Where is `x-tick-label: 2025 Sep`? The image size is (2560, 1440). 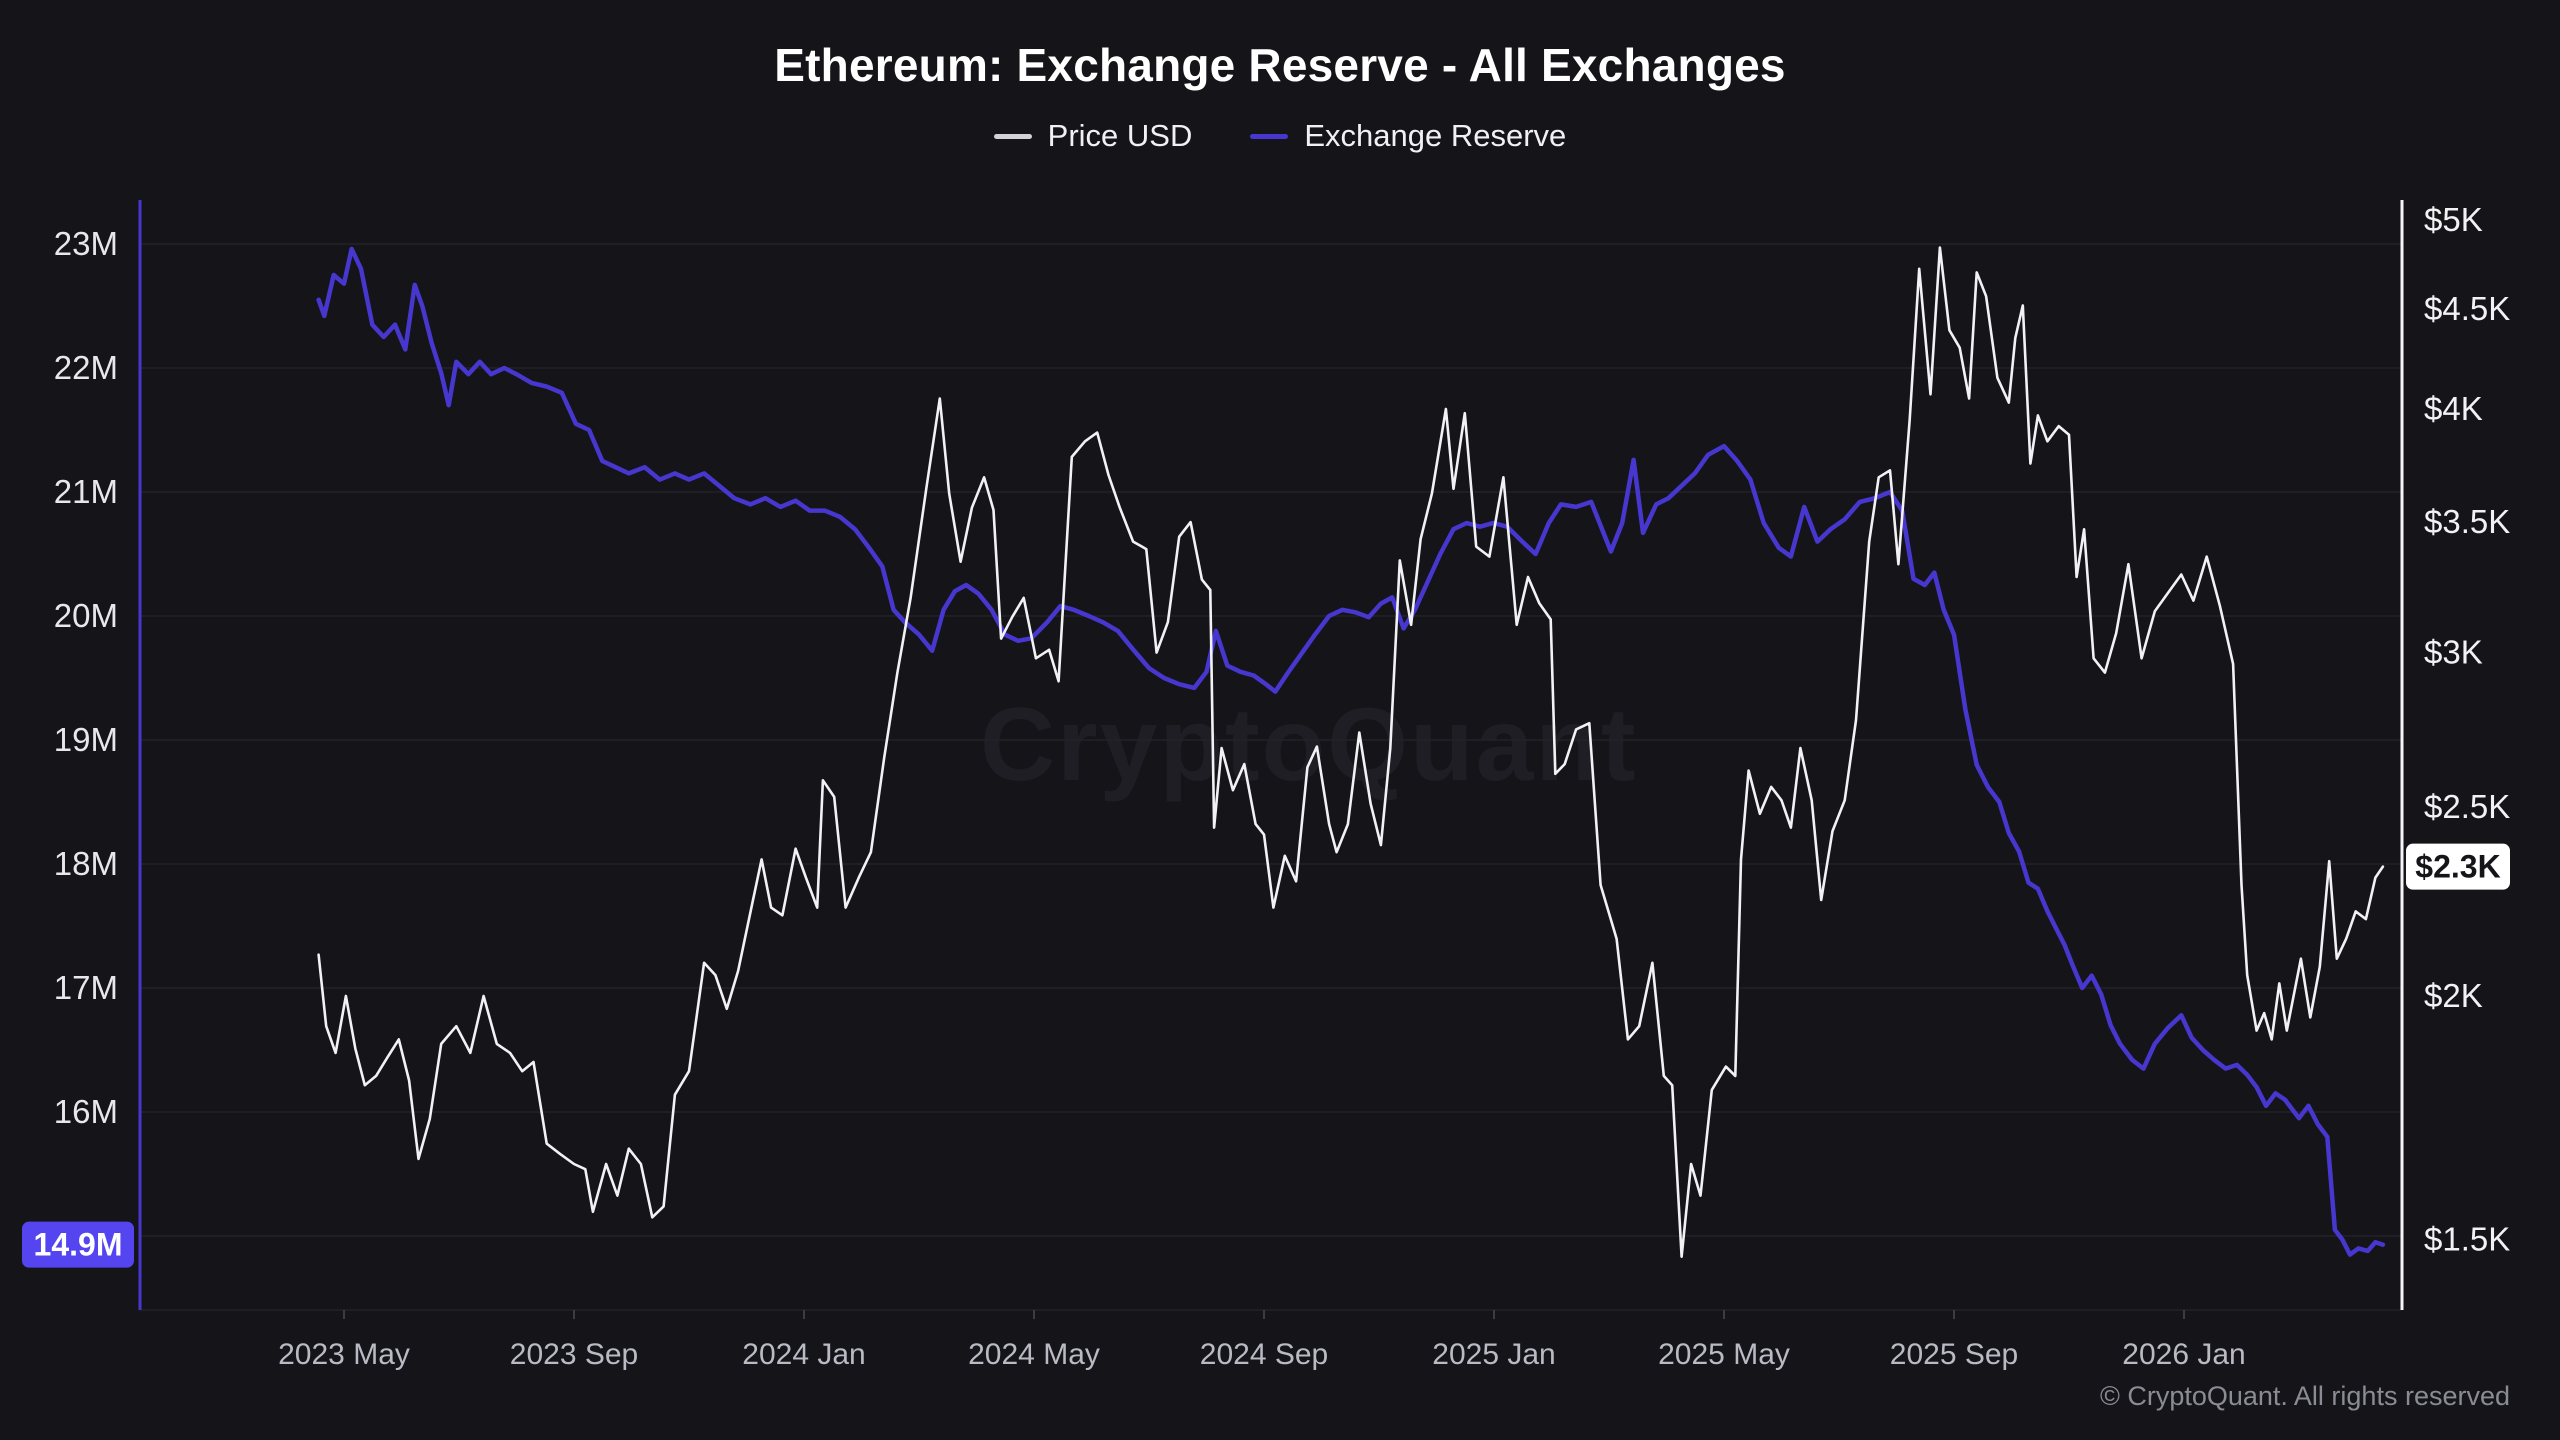 x-tick-label: 2025 Sep is located at coordinates (1954, 1354).